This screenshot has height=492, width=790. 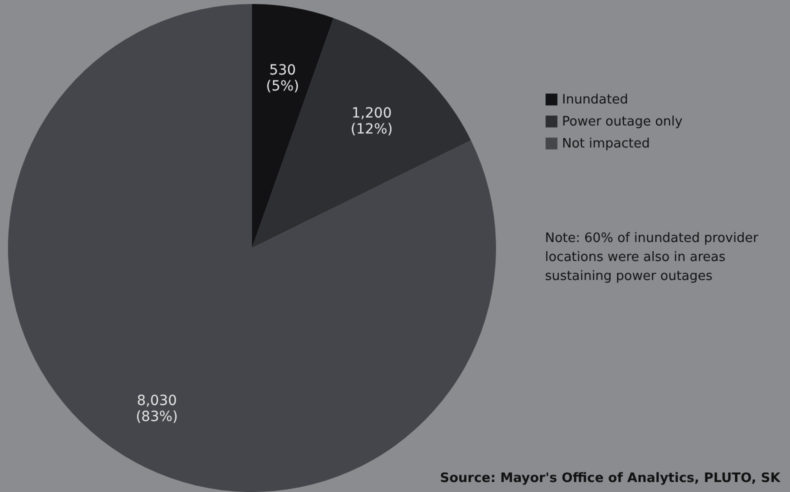 What do you see at coordinates (622, 122) in the screenshot?
I see `legend-label: Power outage only` at bounding box center [622, 122].